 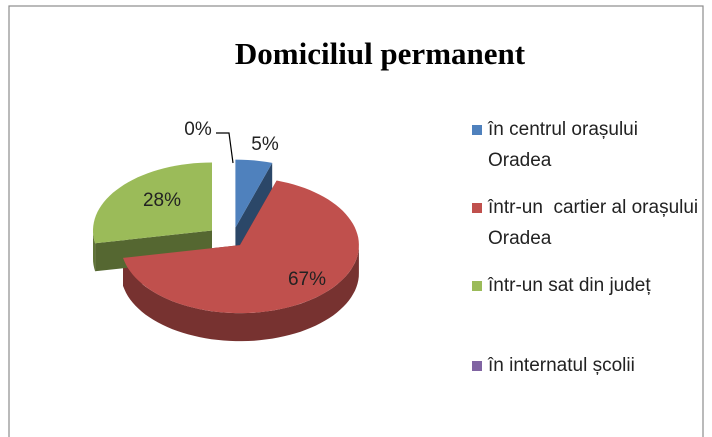 What do you see at coordinates (225, 148) in the screenshot?
I see `leader-line` at bounding box center [225, 148].